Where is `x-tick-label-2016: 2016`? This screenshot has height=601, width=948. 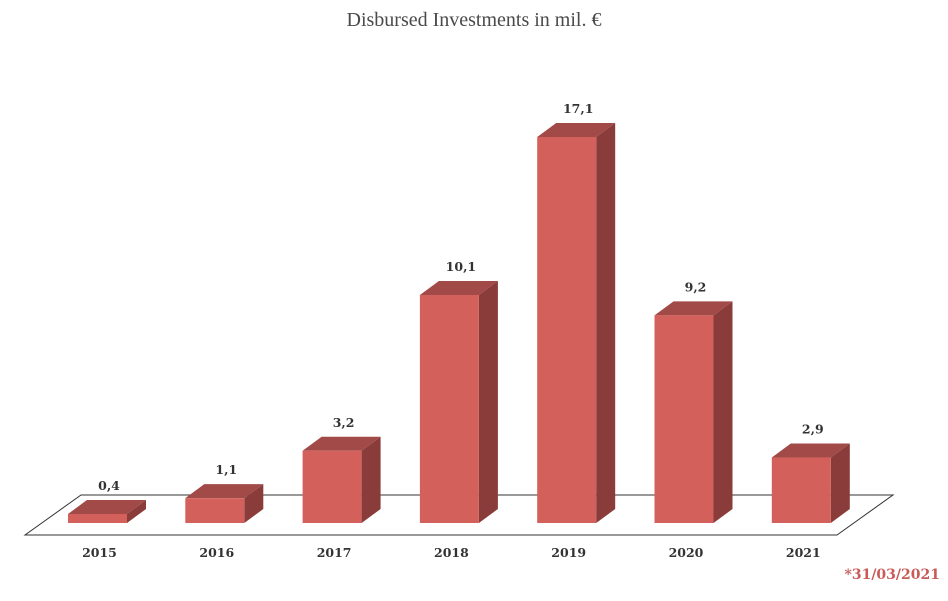 x-tick-label-2016: 2016 is located at coordinates (216, 552).